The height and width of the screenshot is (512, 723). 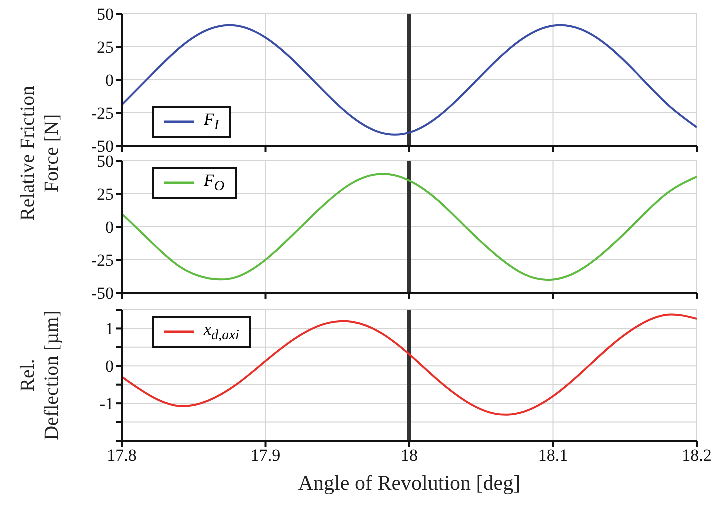 I want to click on y-axis-title: Rel. Deflection [µm], so click(x=40, y=375).